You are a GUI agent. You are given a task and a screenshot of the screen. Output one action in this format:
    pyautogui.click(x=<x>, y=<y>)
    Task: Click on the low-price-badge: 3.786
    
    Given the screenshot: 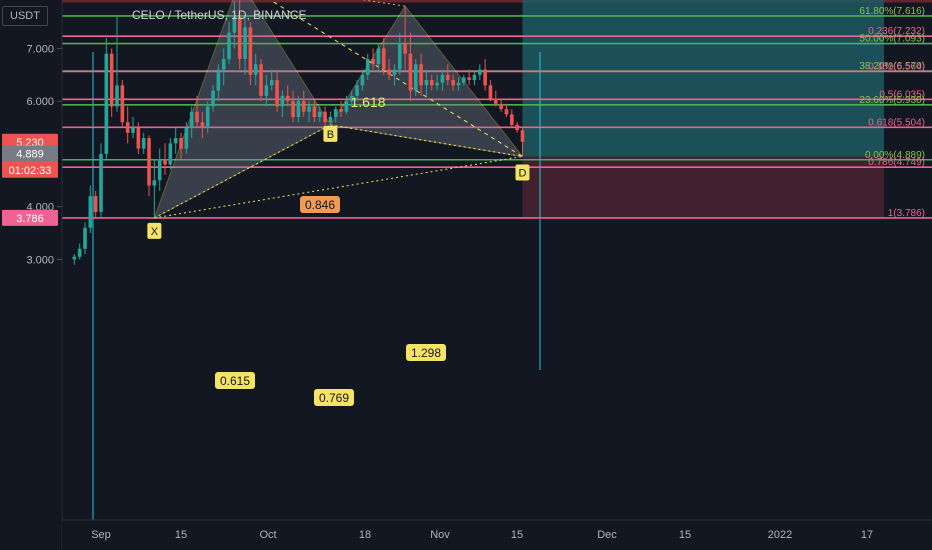 What is the action you would take?
    pyautogui.click(x=30, y=219)
    